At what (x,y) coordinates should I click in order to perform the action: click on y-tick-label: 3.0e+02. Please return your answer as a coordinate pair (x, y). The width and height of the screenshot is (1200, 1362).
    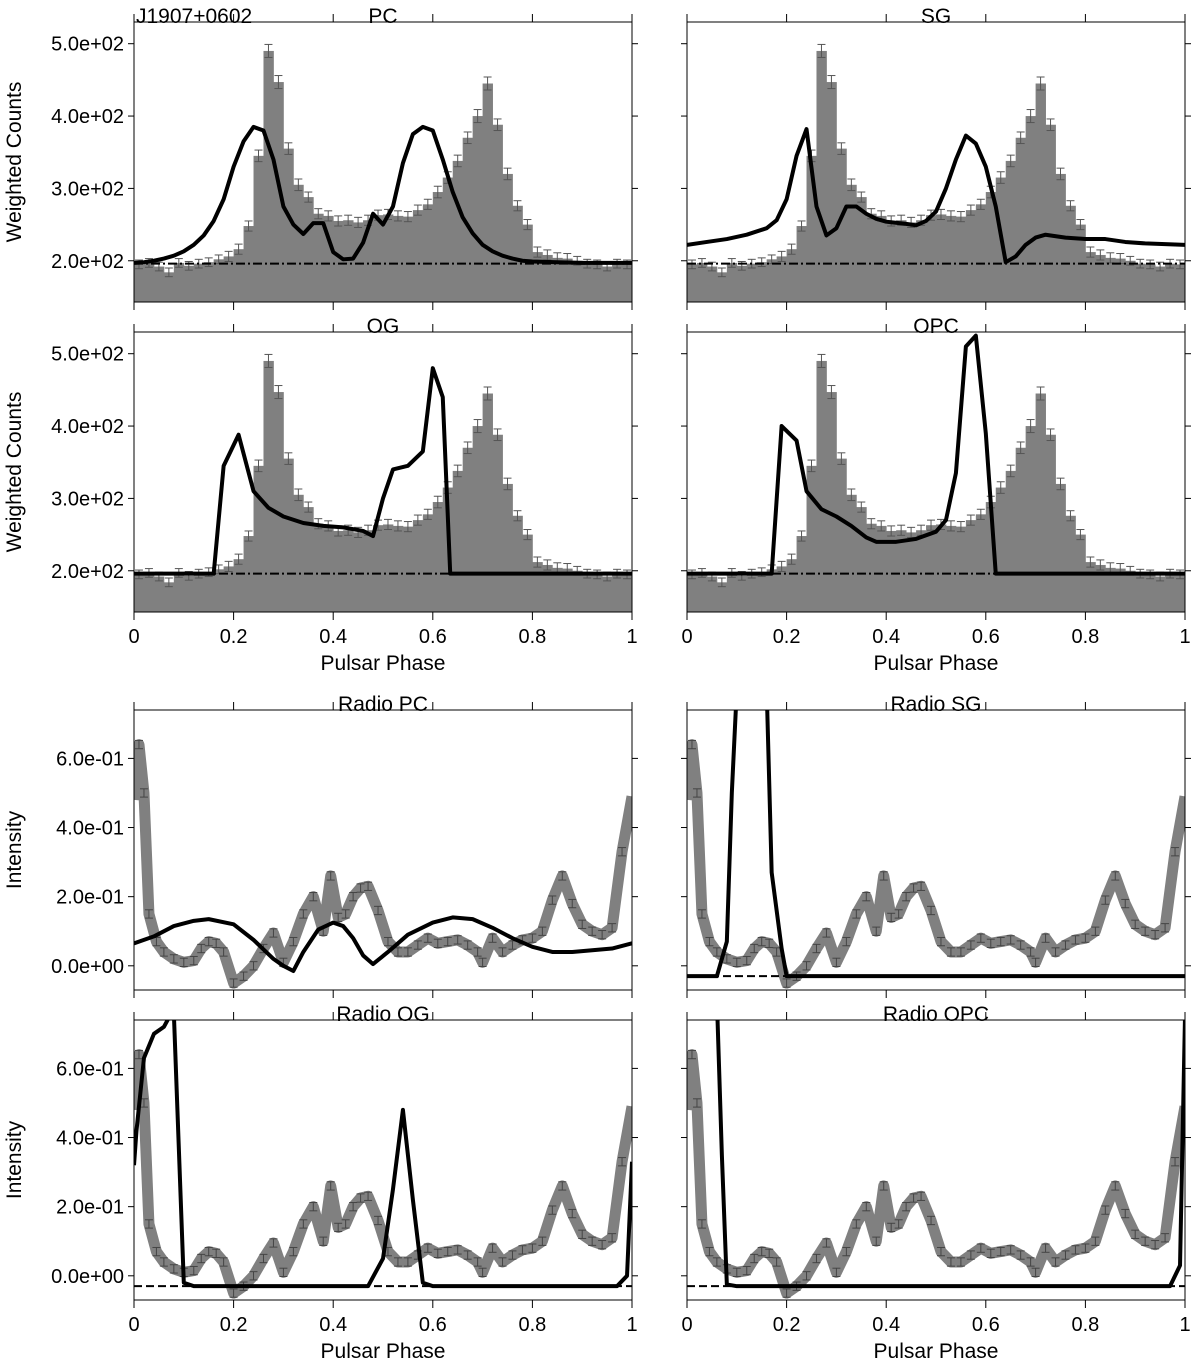
    Looking at the image, I should click on (87, 499).